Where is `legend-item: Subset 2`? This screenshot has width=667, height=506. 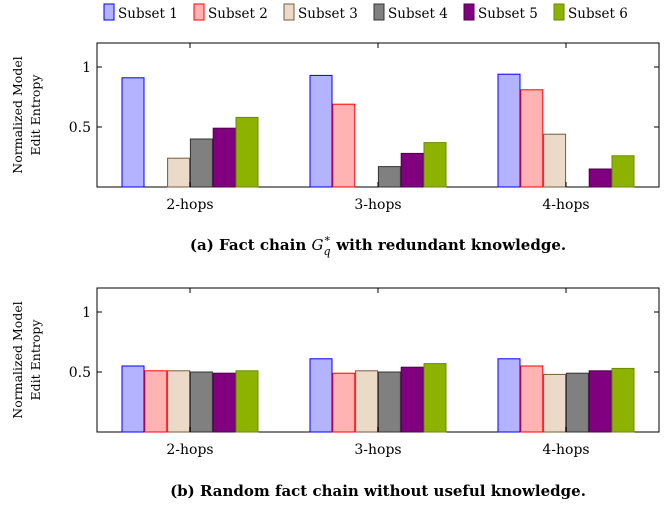
legend-item: Subset 2 is located at coordinates (230, 12).